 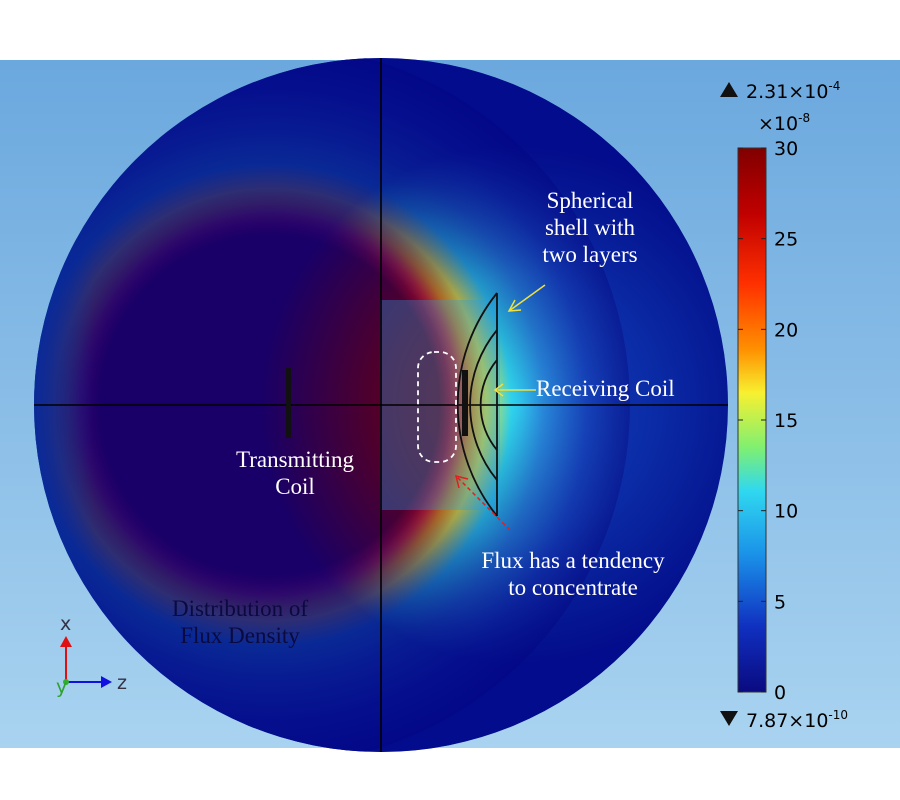 I want to click on distribution-line-1: Distribution of, so click(x=240, y=608).